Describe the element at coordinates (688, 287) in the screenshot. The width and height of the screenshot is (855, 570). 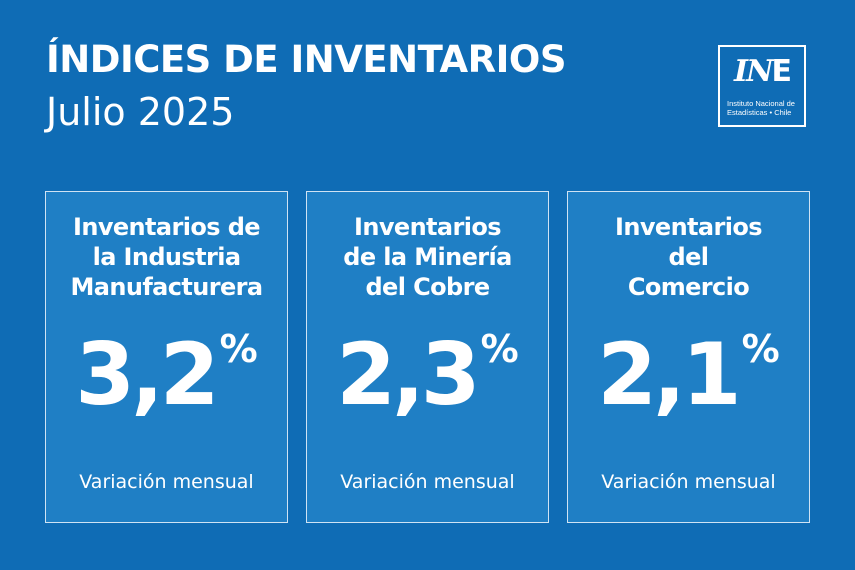
I see `card-title-line: Comercio` at that location.